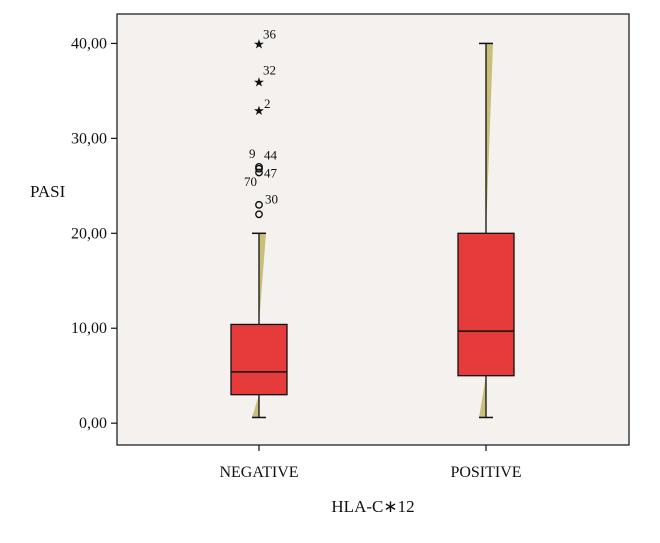  What do you see at coordinates (89, 233) in the screenshot?
I see `y-tick-label: 20,00` at bounding box center [89, 233].